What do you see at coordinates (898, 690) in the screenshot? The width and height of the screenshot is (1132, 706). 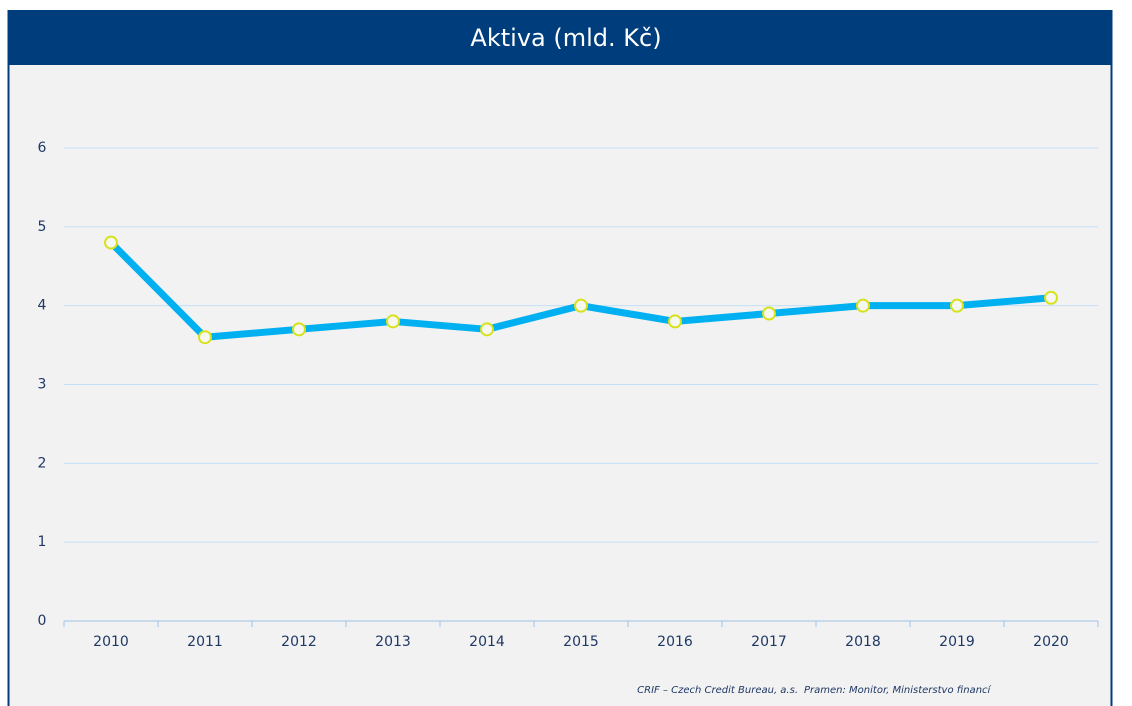 I see `note: Pramen: Monitor, Ministerstvo financí` at bounding box center [898, 690].